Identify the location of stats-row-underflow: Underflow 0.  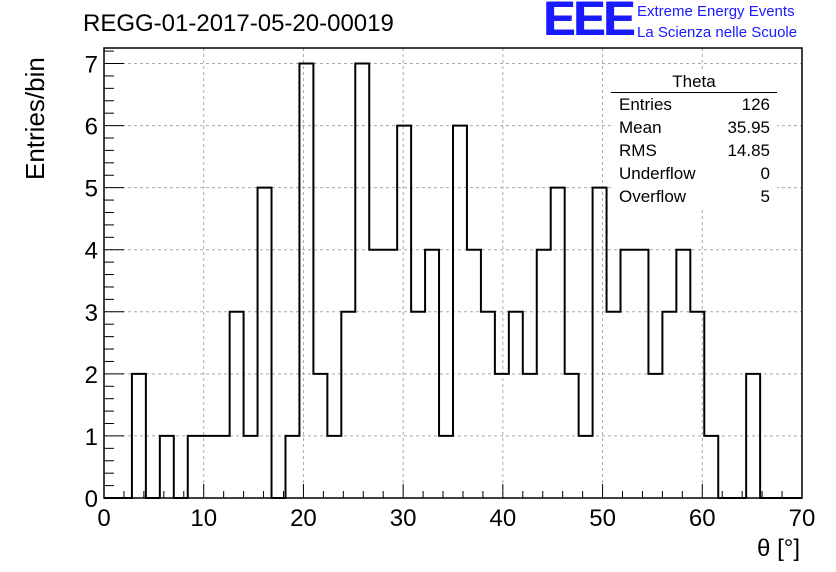
(694, 173).